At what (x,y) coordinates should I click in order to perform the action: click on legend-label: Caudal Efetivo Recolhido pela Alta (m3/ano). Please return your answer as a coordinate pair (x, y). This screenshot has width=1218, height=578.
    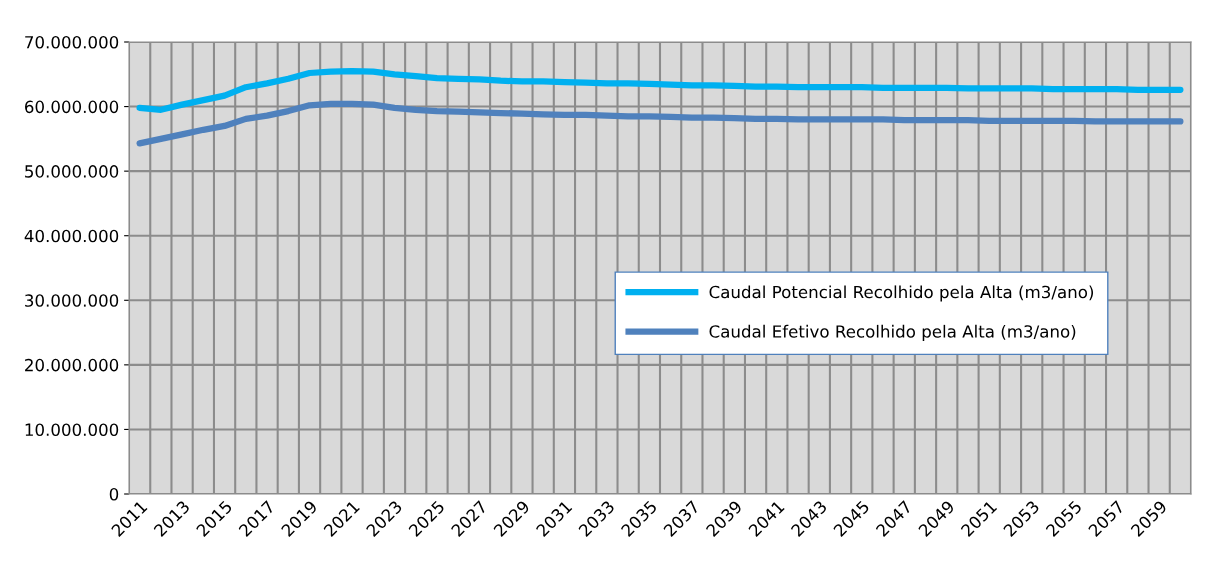
    Looking at the image, I should click on (892, 332).